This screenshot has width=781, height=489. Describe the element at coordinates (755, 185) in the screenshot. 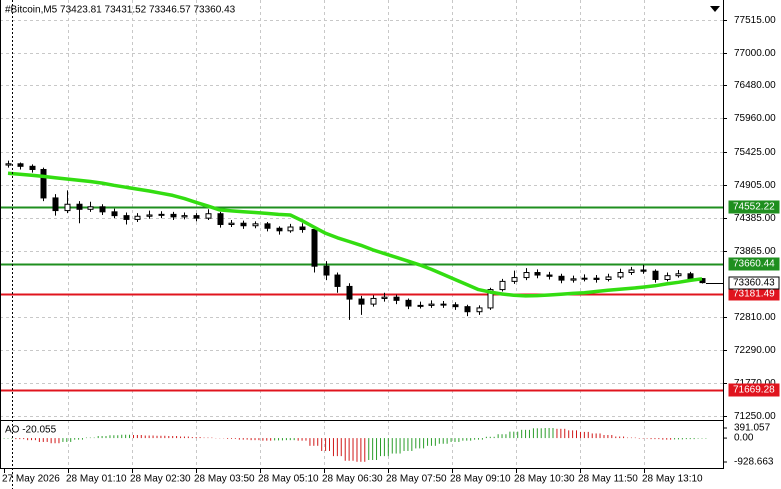

I see `y-tick-label: 74905.00` at that location.